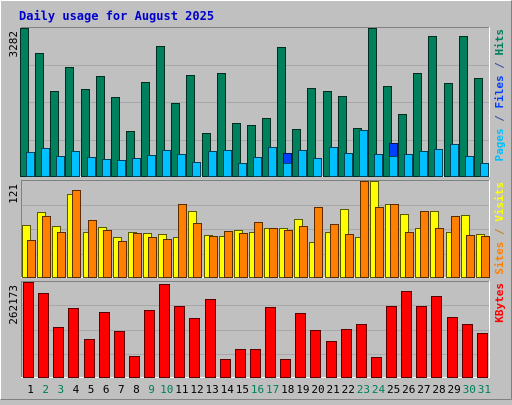 This screenshot has width=512, height=405. Describe the element at coordinates (181, 389) in the screenshot. I see `x-tick-label-day-11: 11` at that location.